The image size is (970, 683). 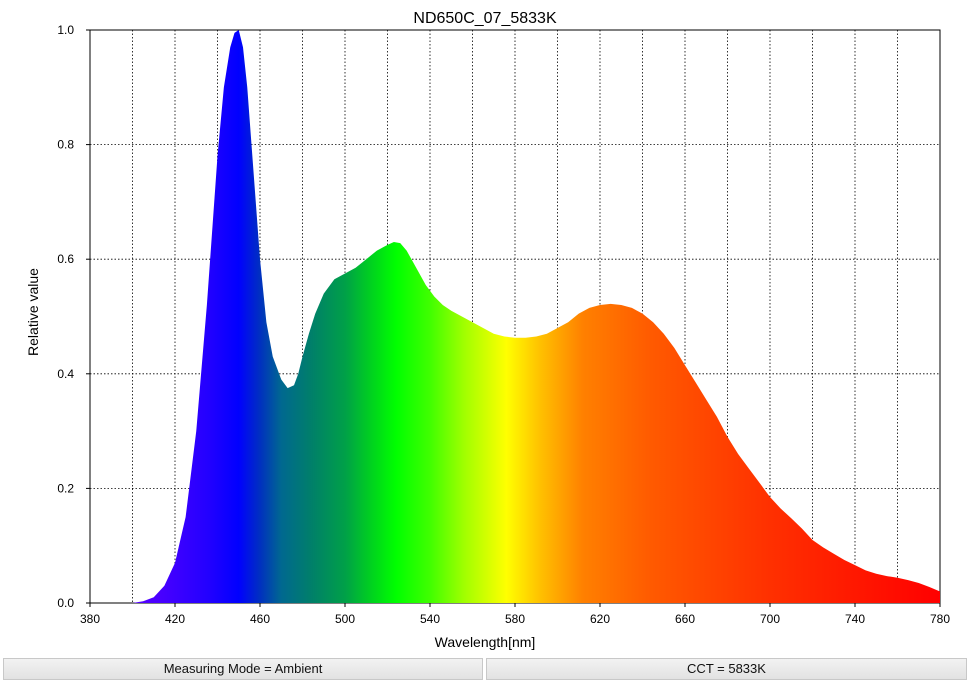 I want to click on x-tick-label: 740, so click(x=855, y=619).